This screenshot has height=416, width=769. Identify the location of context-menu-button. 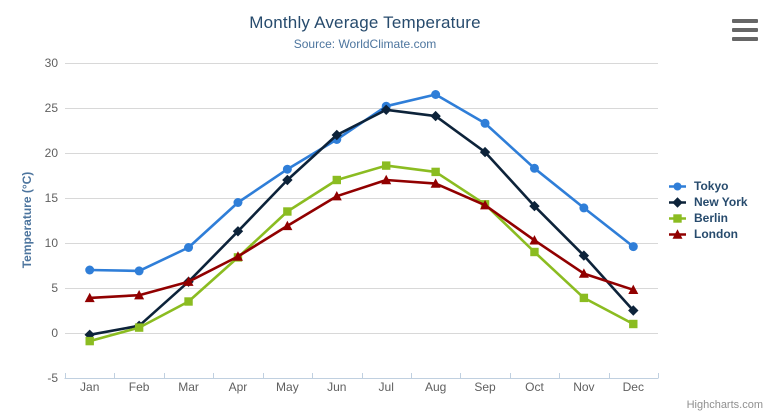
(745, 30).